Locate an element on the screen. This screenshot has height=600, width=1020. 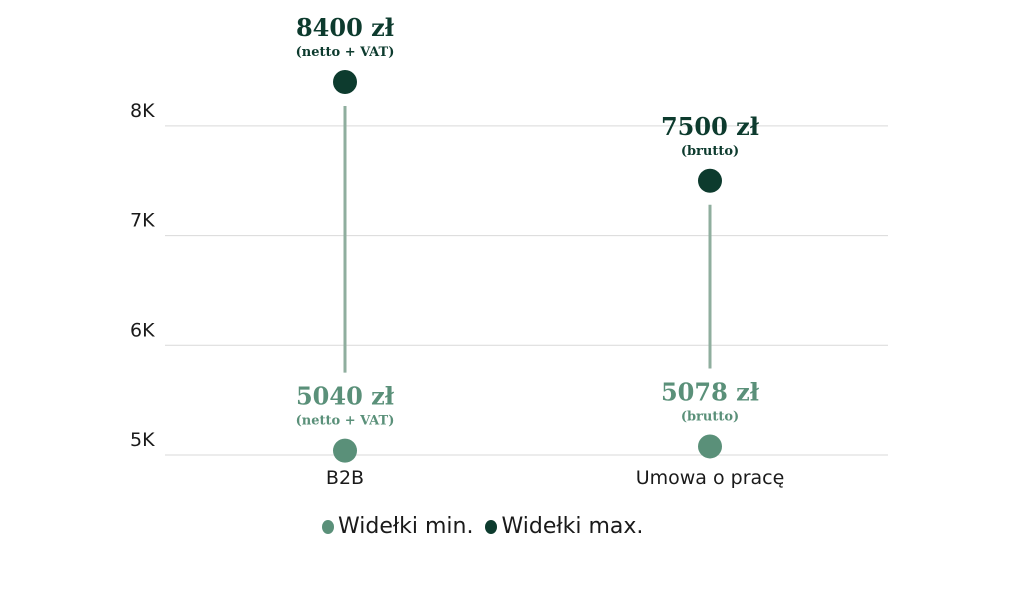
legend-label-min: Widełki min. is located at coordinates (406, 526).